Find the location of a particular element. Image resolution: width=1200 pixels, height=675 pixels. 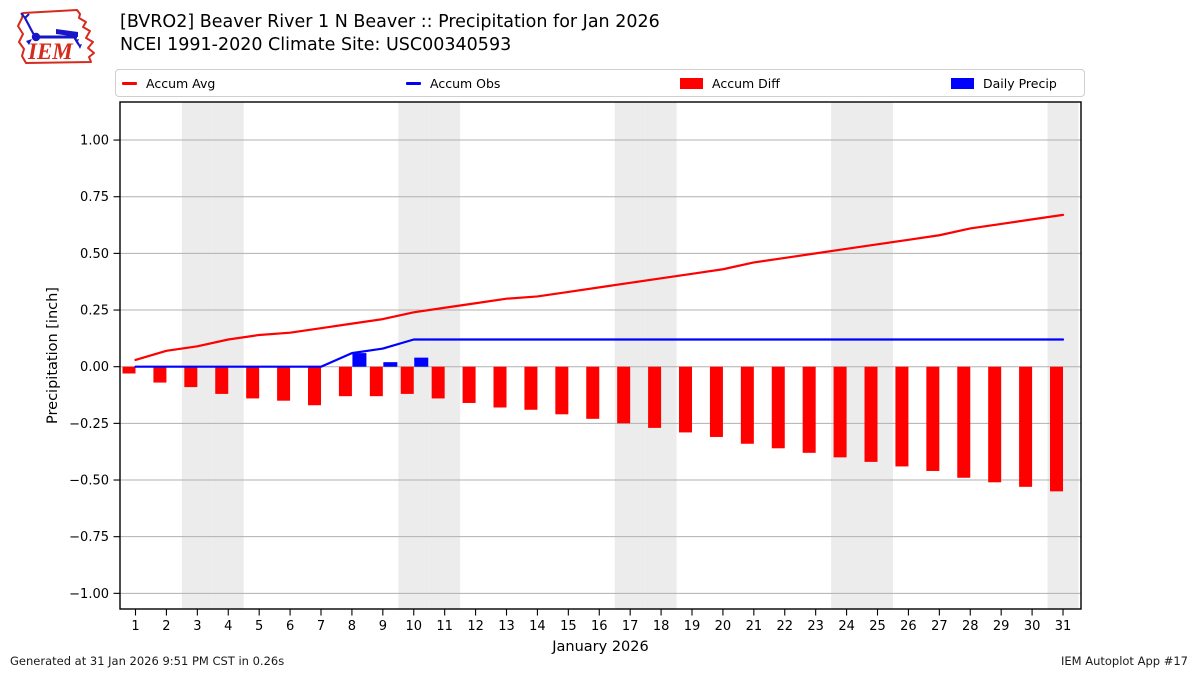

x-tick-label: 23 is located at coordinates (815, 626).